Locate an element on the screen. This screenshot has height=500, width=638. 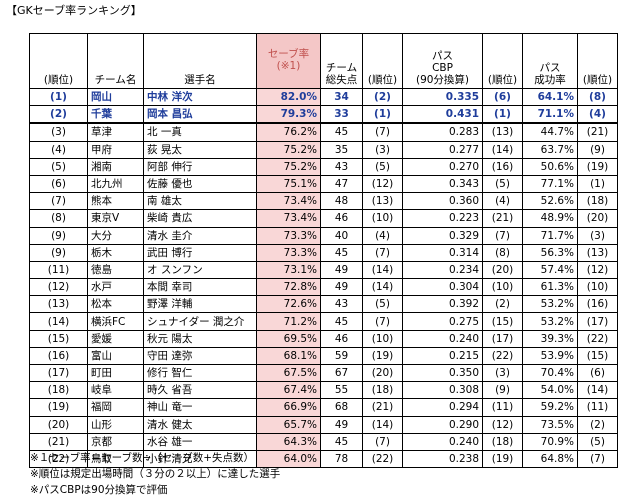
row-pass-rate: 53.2% is located at coordinates (550, 304).